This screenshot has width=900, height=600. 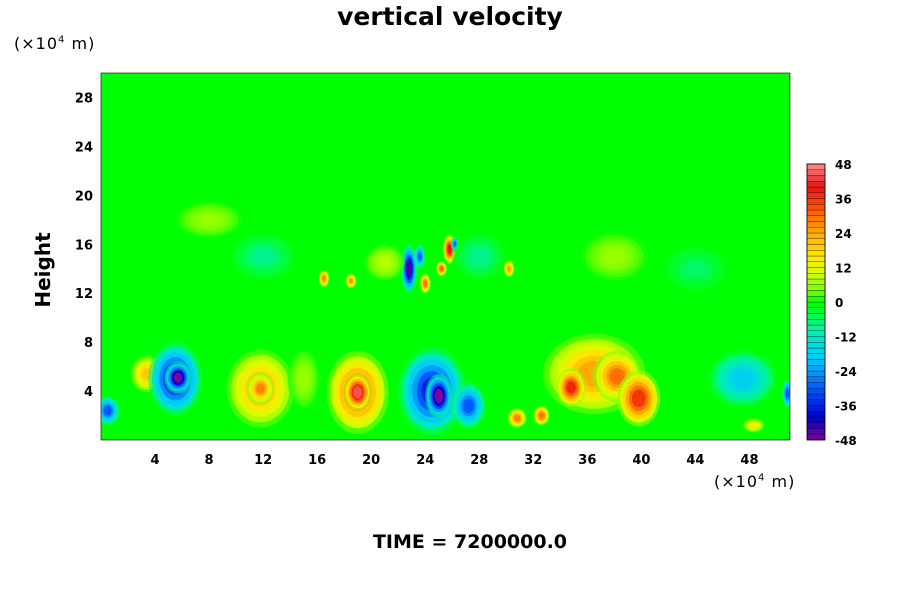 What do you see at coordinates (846, 372) in the screenshot?
I see `colorbar-tick-label: -24` at bounding box center [846, 372].